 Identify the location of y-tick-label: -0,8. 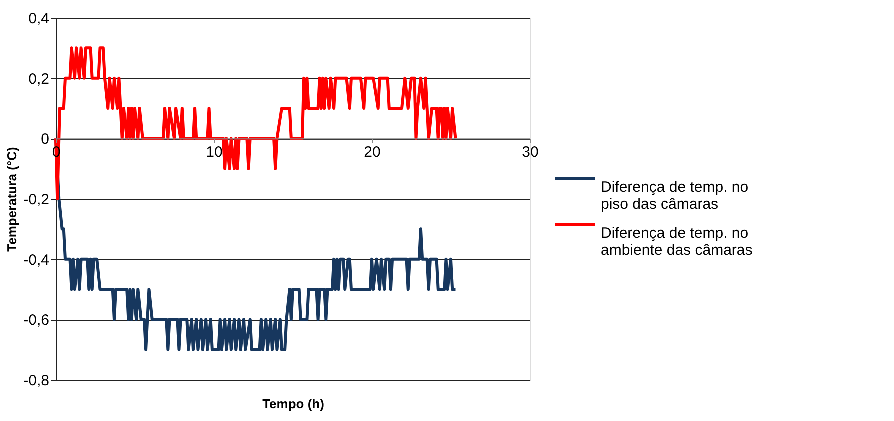
(37, 381).